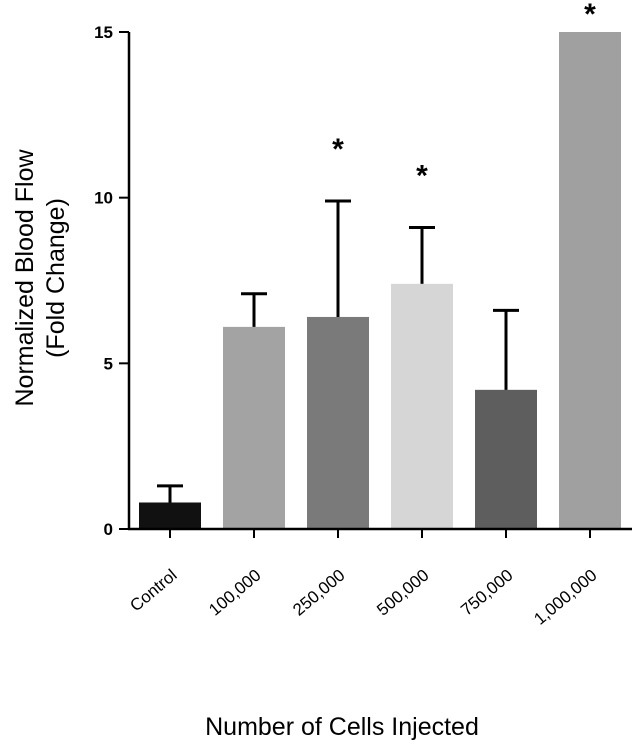 The image size is (637, 747). I want to click on y-tick-label-2: 10, so click(103, 198).